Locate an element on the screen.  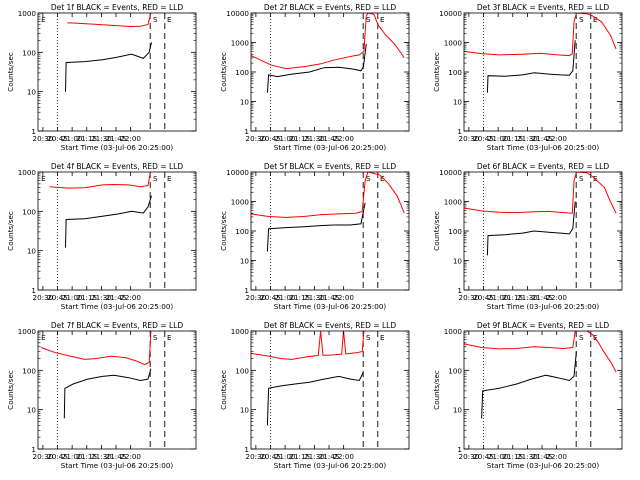
panel-title: Det 8f BLACK = Events, RED = LLD is located at coordinates (330, 325).